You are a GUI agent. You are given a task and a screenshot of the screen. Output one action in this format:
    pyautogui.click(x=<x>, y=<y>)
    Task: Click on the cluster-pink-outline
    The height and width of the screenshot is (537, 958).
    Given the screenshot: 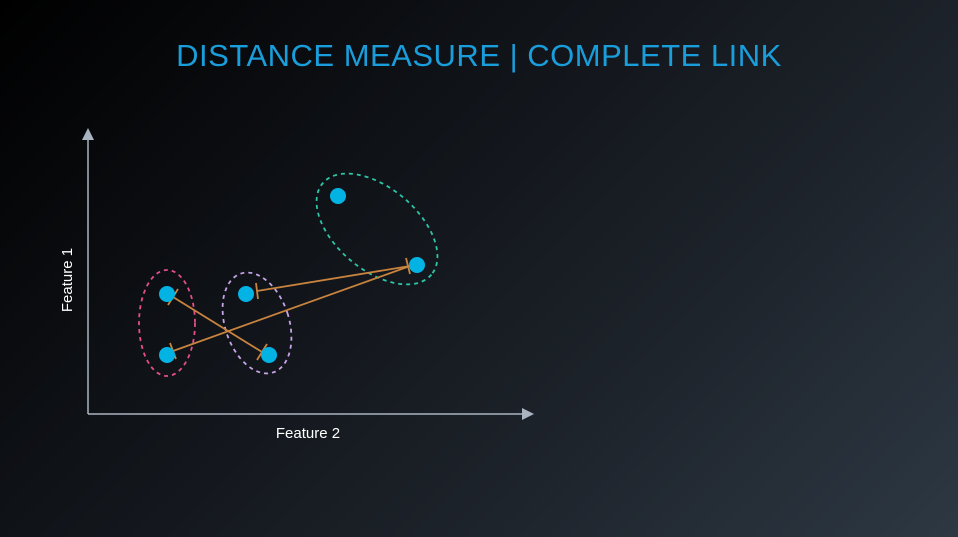 What is the action you would take?
    pyautogui.click(x=167, y=323)
    